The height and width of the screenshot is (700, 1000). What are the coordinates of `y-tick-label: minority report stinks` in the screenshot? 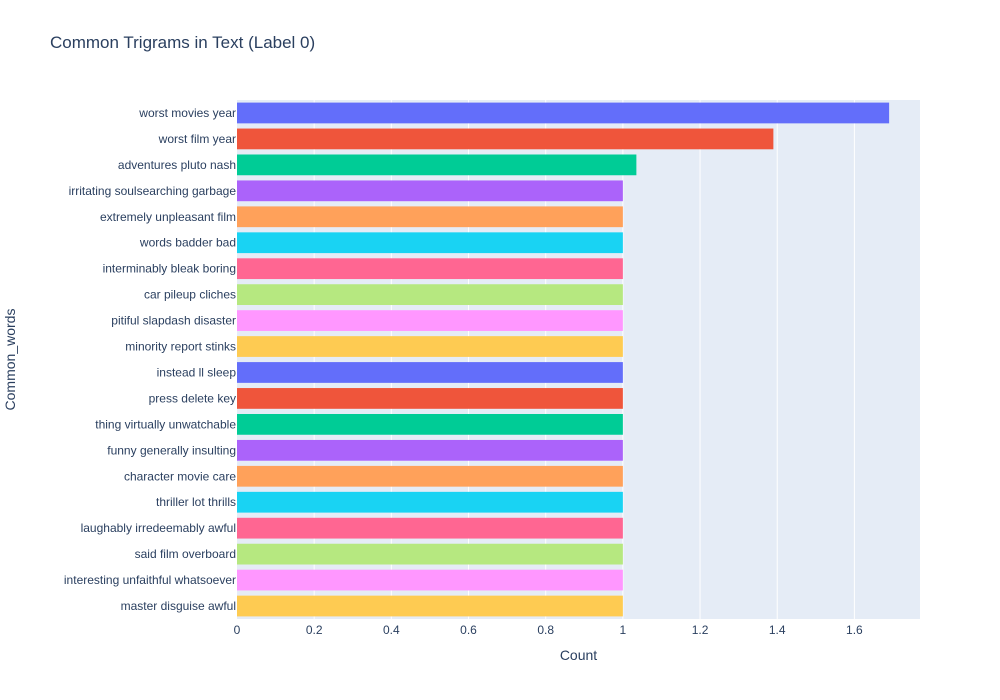 It's located at (180, 347).